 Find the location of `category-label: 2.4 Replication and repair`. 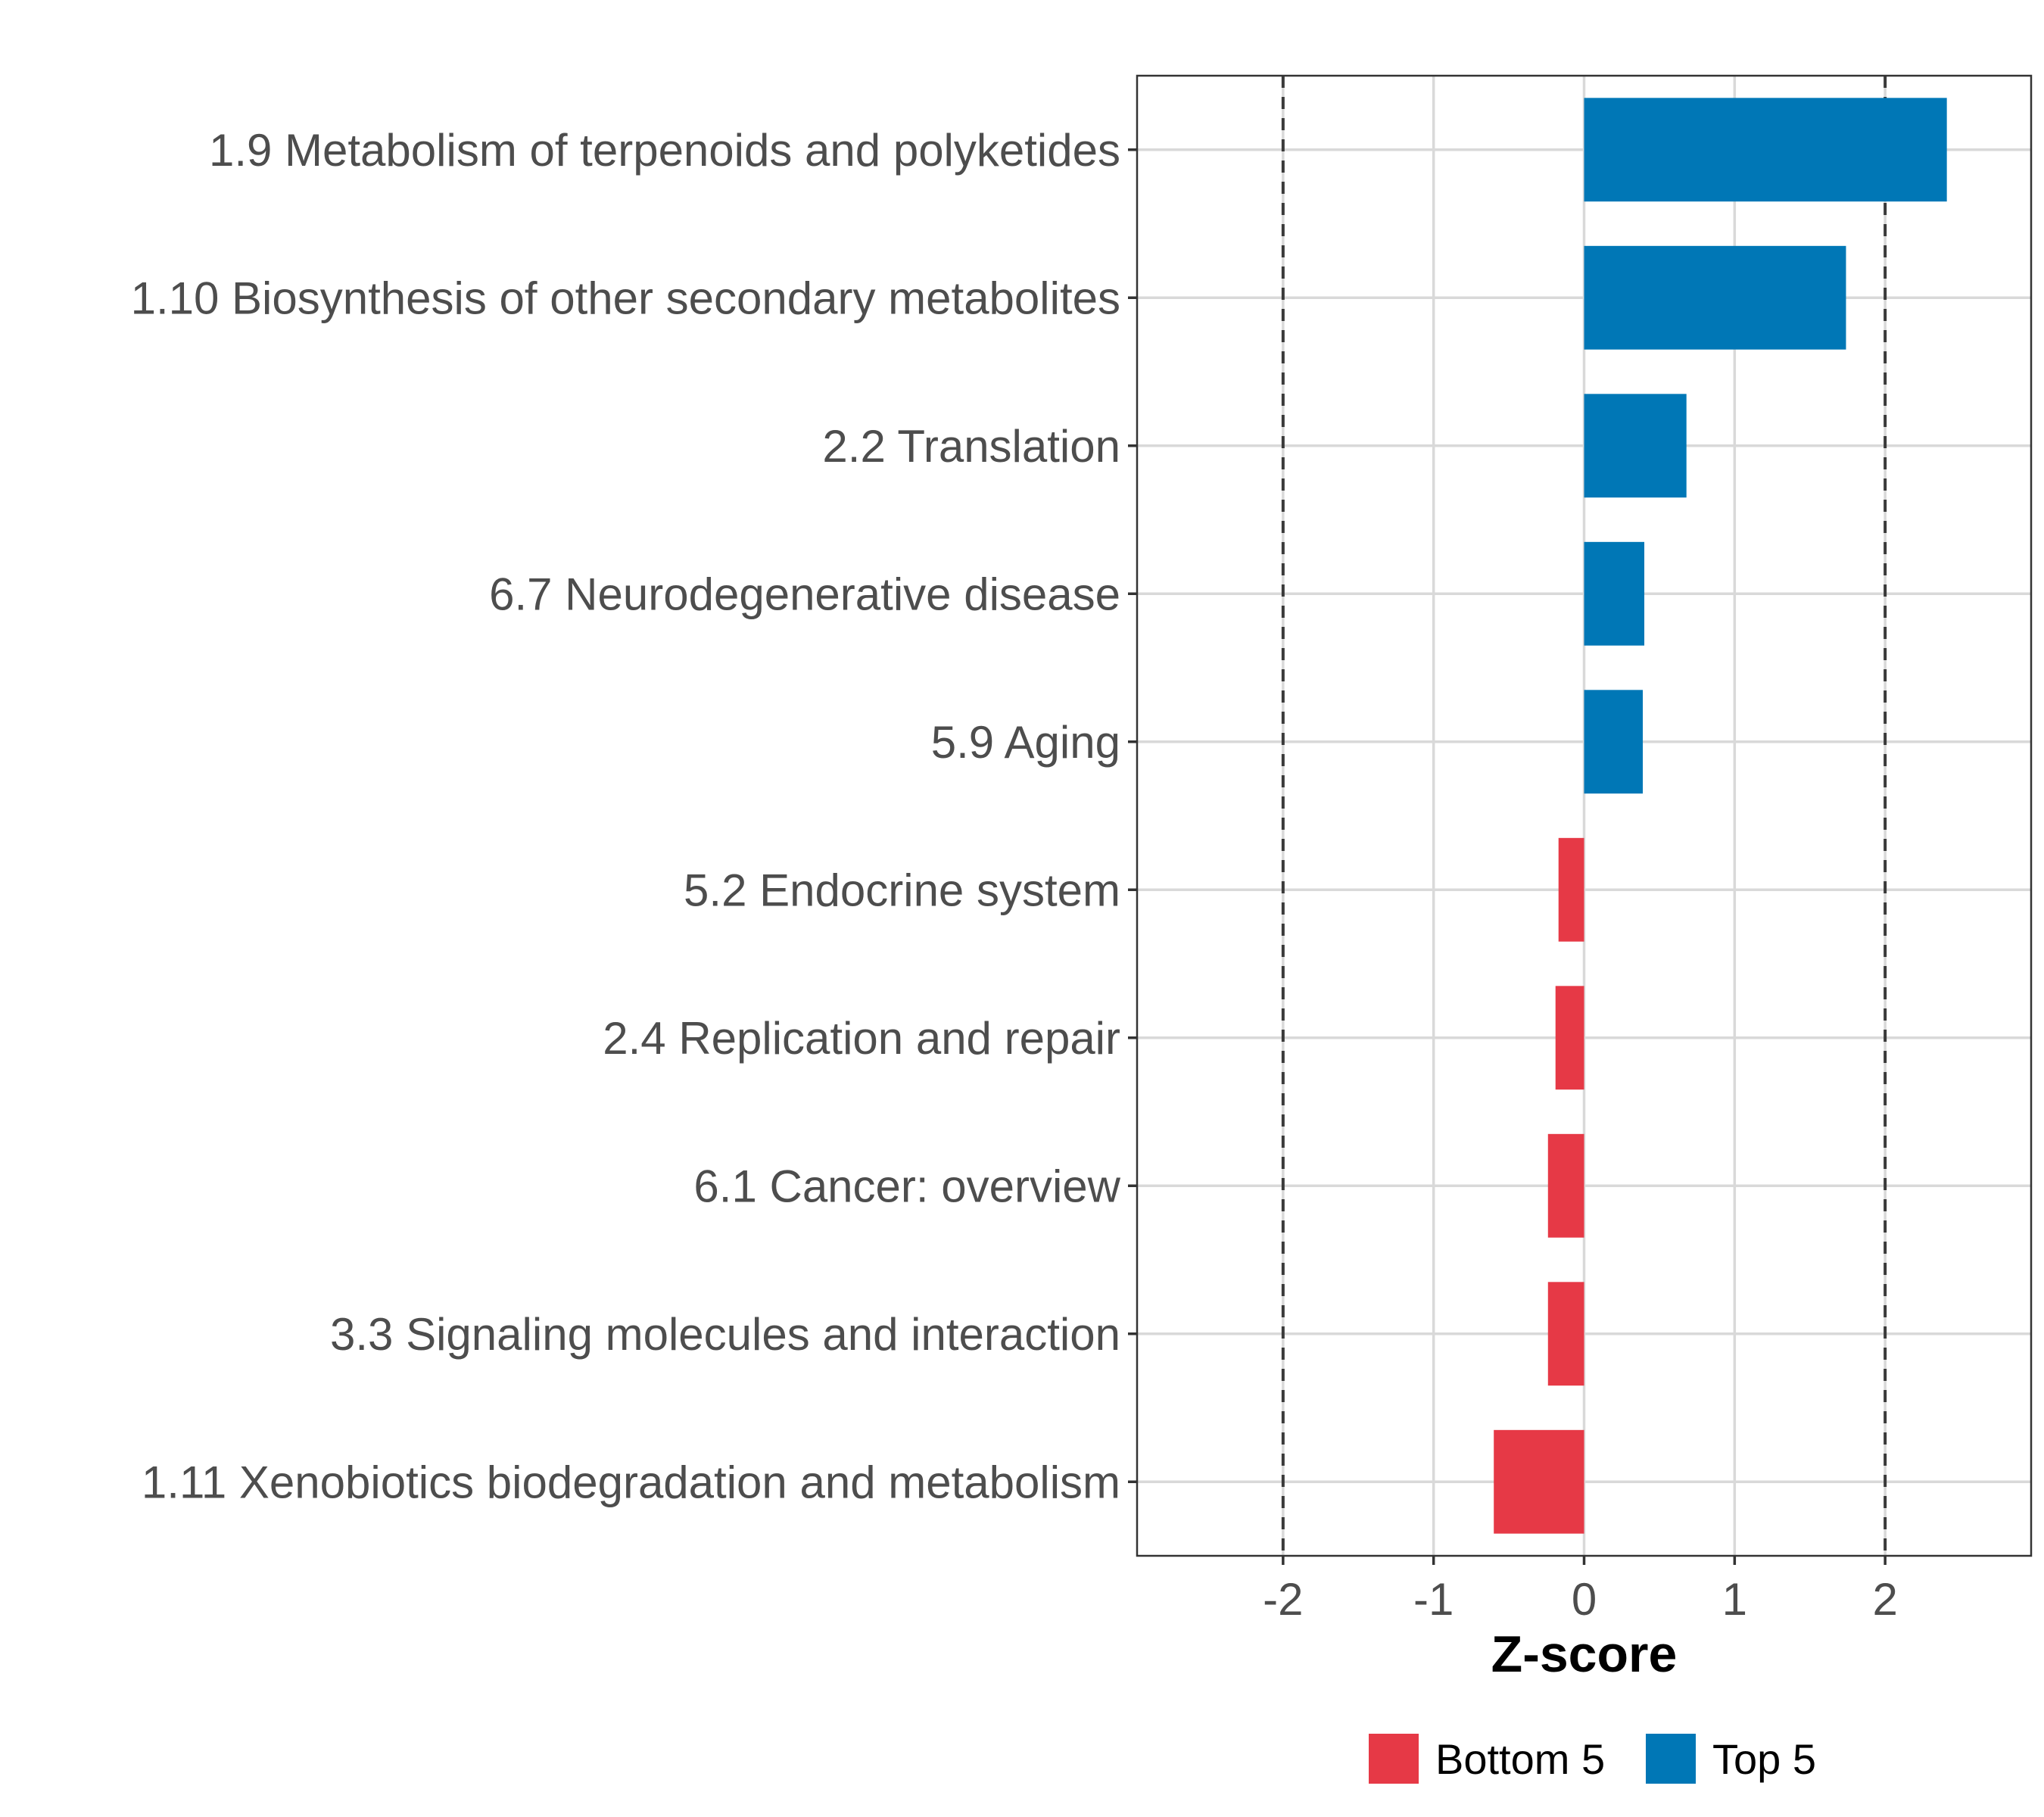

category-label: 2.4 Replication and repair is located at coordinates (861, 1038).